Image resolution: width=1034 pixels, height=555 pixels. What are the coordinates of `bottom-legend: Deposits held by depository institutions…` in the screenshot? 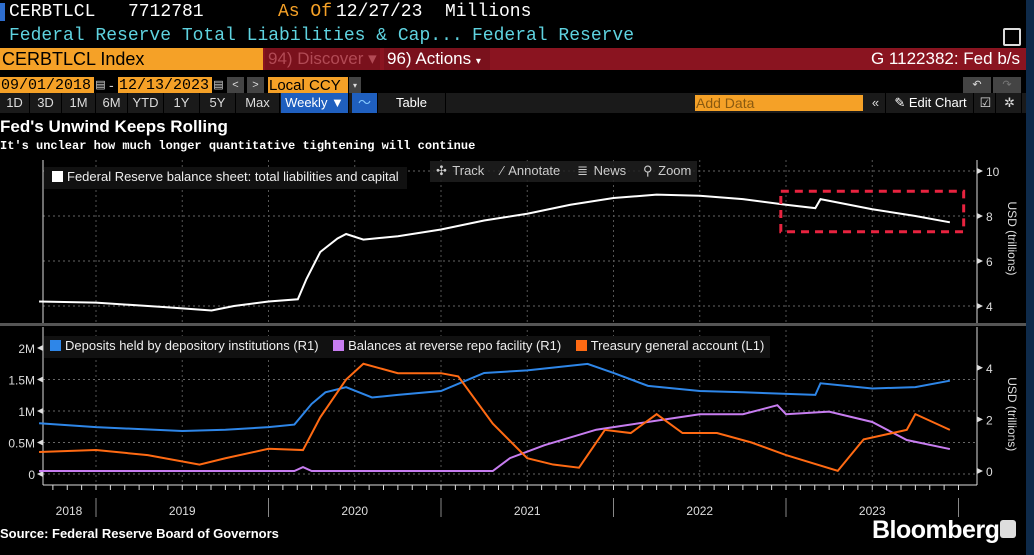 It's located at (407, 347).